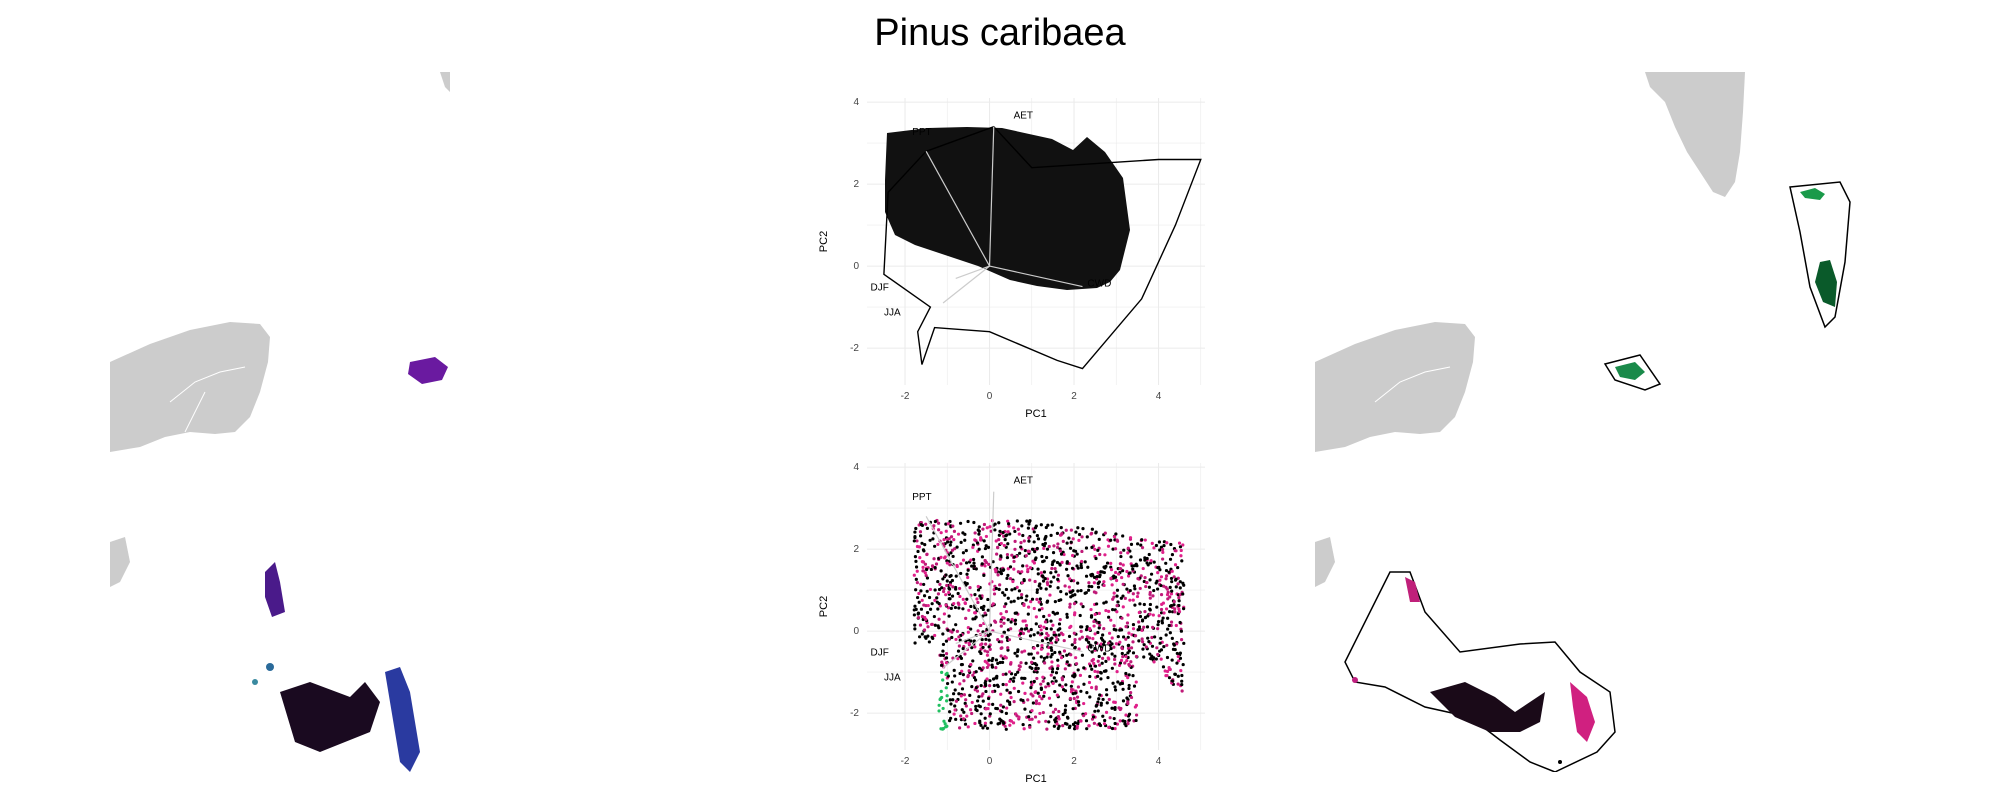 The width and height of the screenshot is (2000, 800). Describe the element at coordinates (958, 574) in the screenshot. I see `loading-vector-ppt` at that location.